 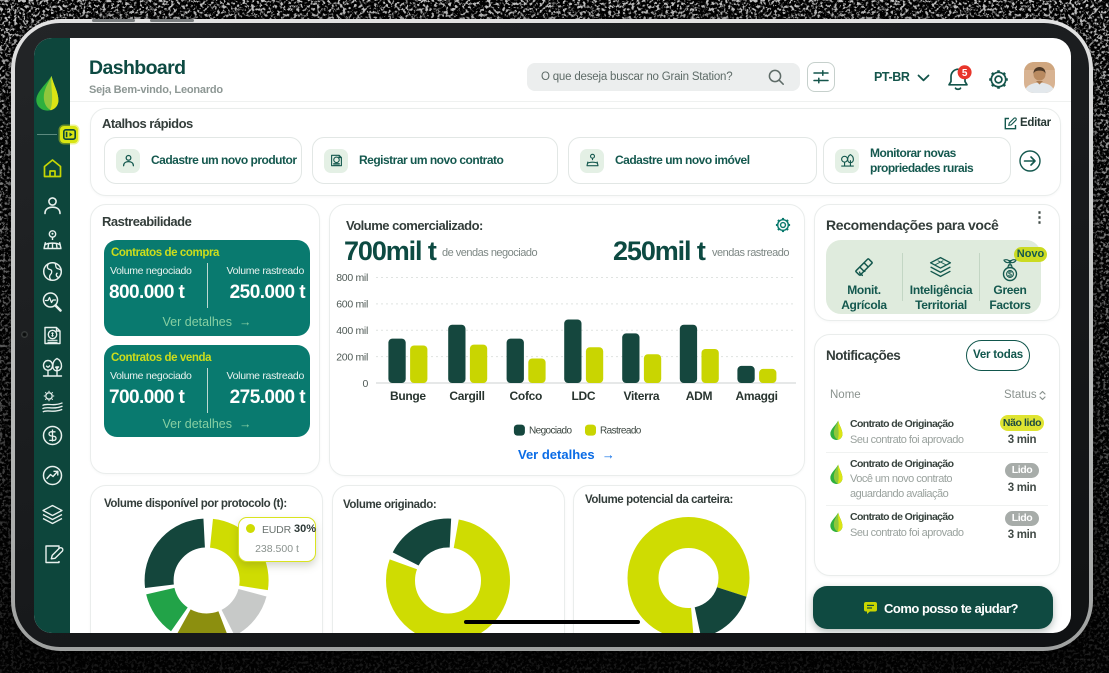 I want to click on svg-text: LDC, so click(x=584, y=396).